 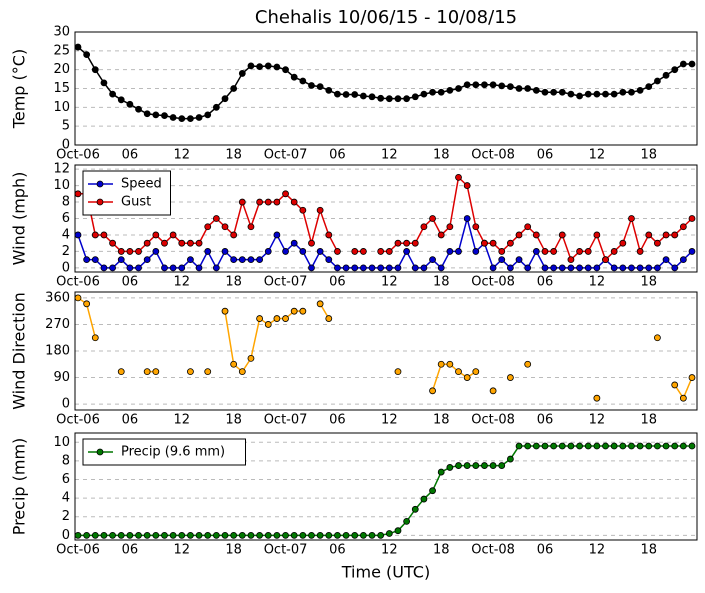 I want to click on y-tick-label: 4, so click(x=66, y=498).